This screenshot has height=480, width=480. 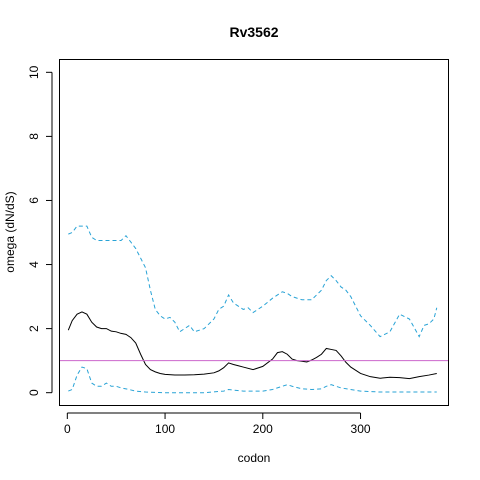 What do you see at coordinates (34, 72) in the screenshot?
I see `y-tick-label: 10` at bounding box center [34, 72].